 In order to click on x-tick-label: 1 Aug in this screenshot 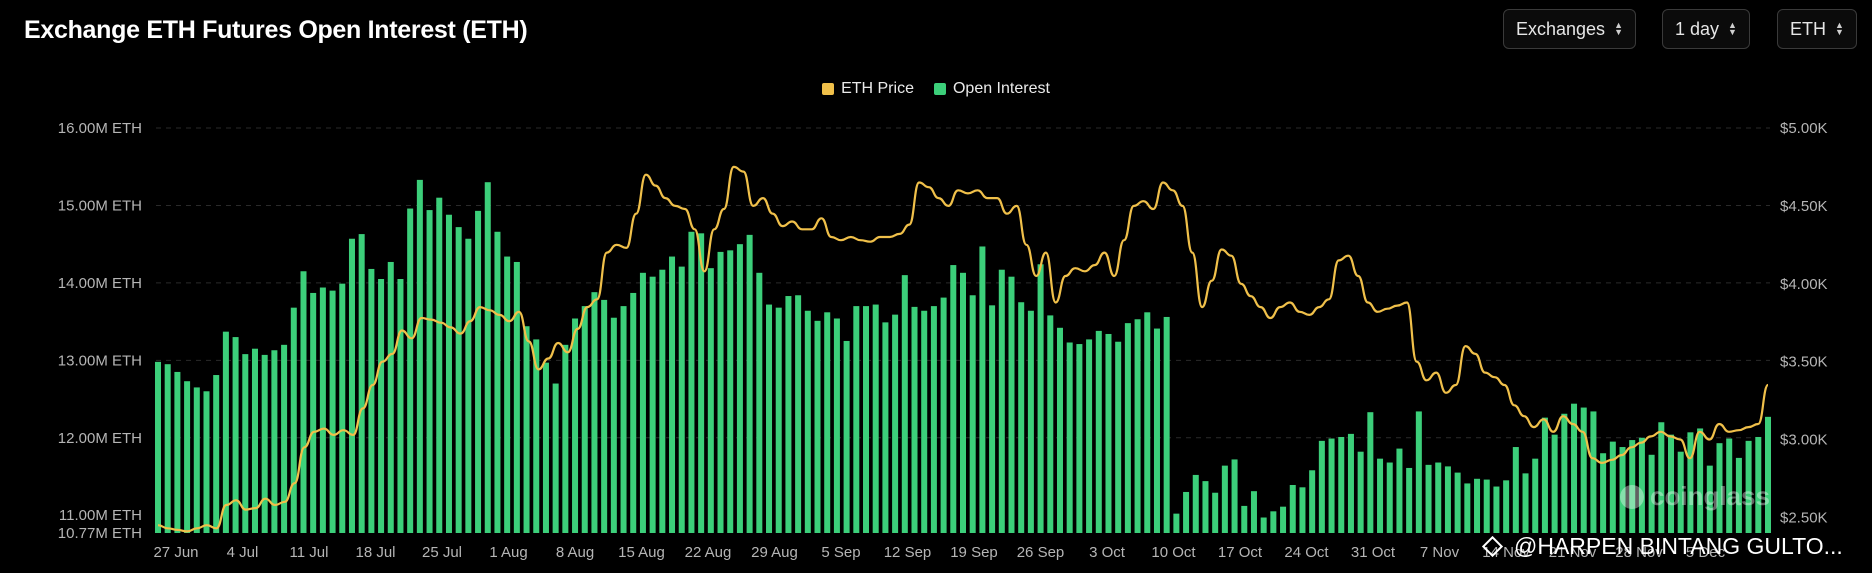, I will do `click(508, 552)`.